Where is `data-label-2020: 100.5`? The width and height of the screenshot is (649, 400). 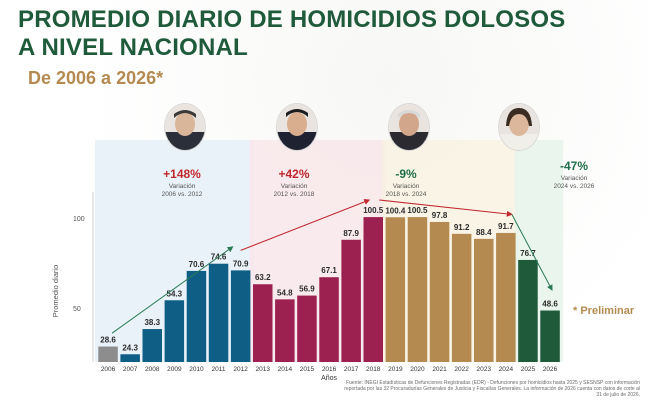
data-label-2020: 100.5 is located at coordinates (417, 210).